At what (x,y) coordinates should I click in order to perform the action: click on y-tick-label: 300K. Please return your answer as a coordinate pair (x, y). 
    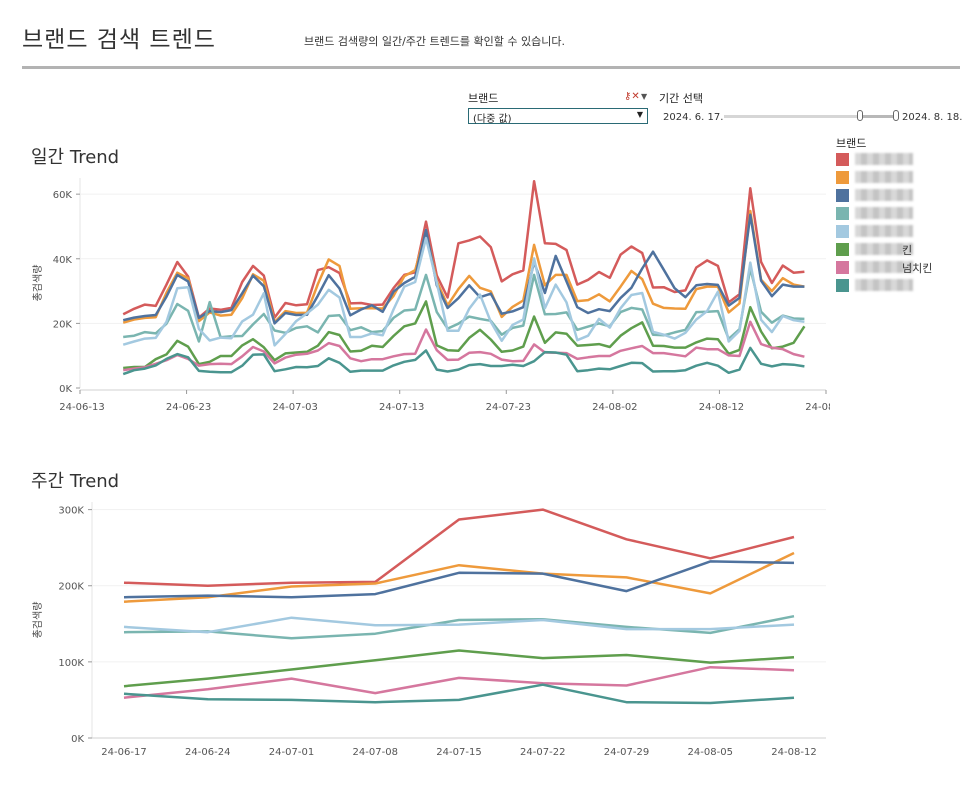
    Looking at the image, I should click on (71, 511).